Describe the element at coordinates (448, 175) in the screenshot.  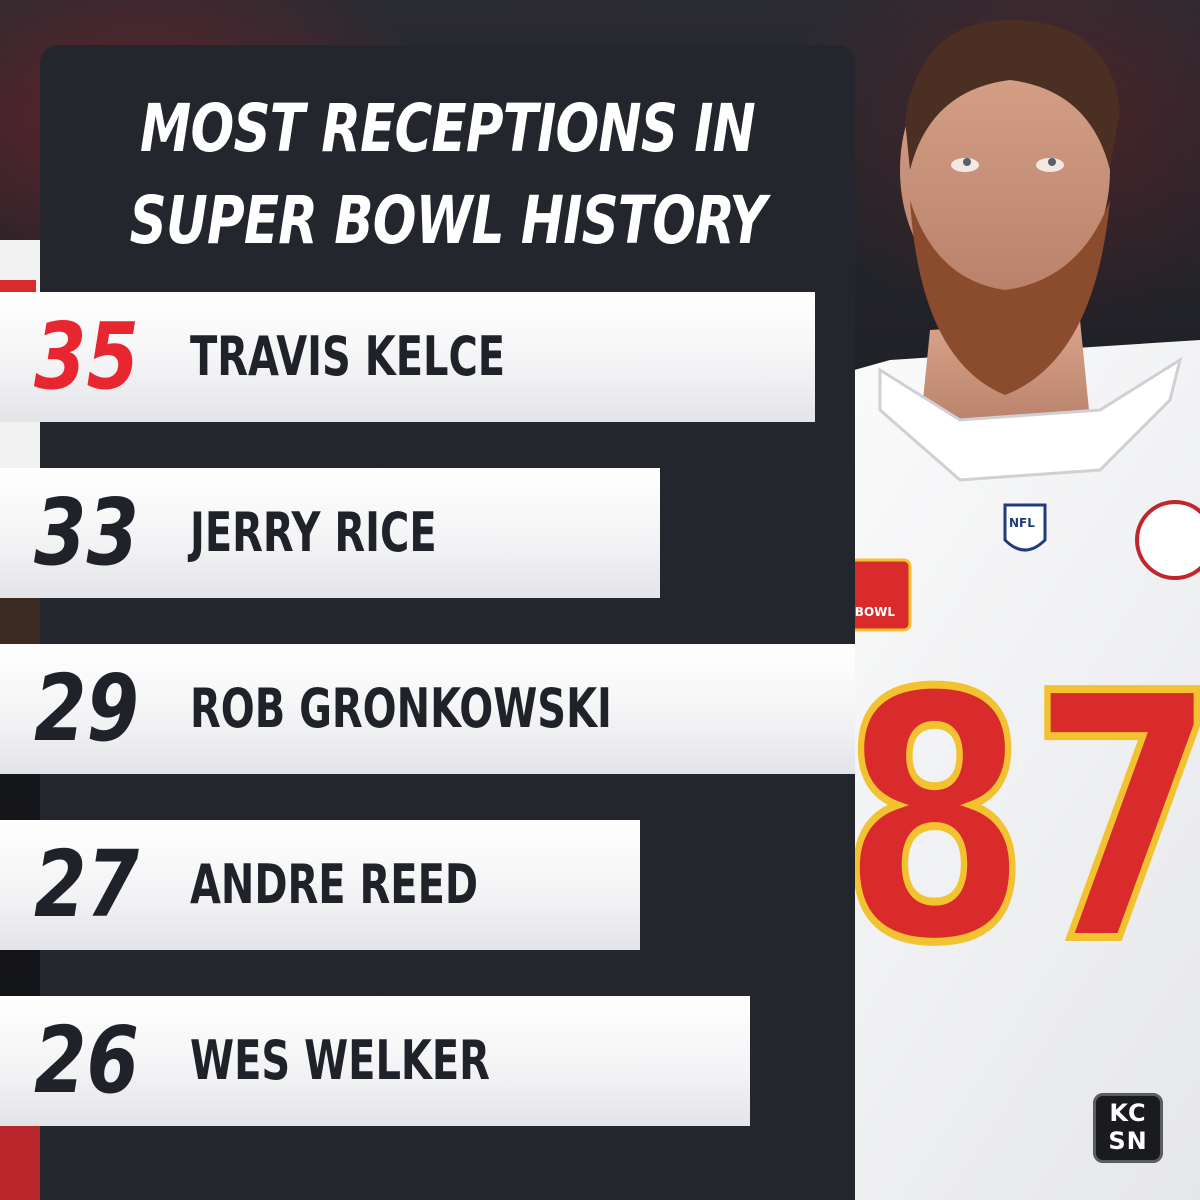
I see `page-title: MOST RECEPTIONS IN SUPER BOWL HISTORY` at that location.